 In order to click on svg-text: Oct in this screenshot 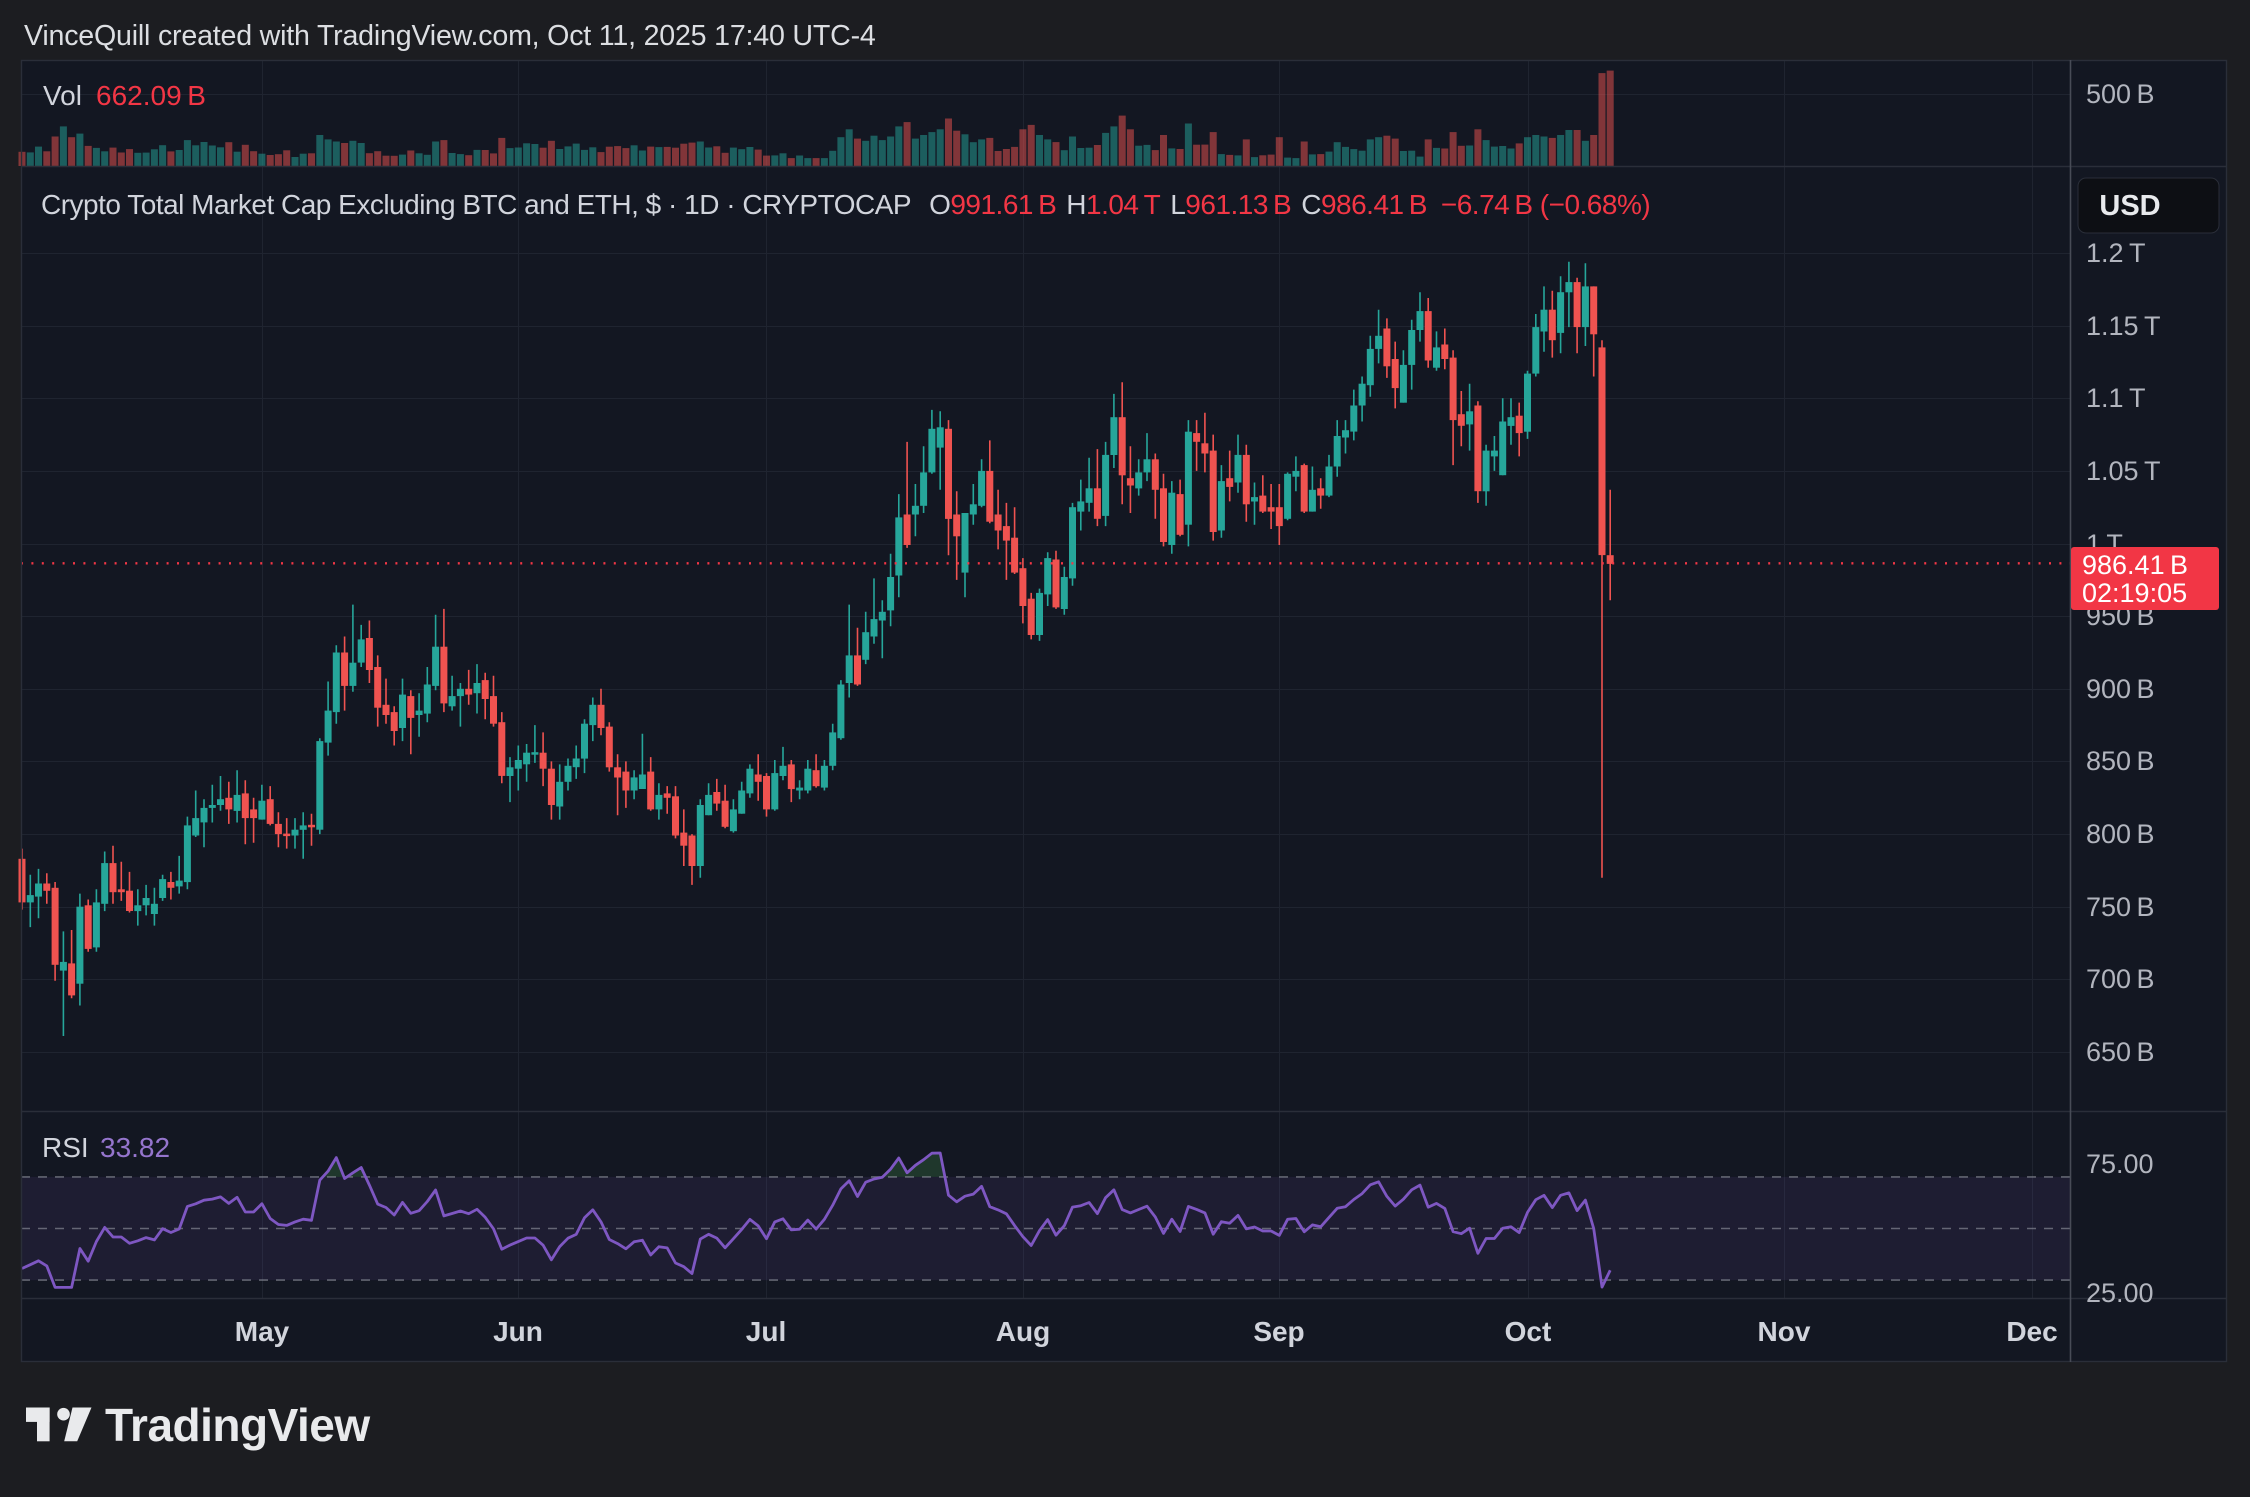, I will do `click(1528, 1331)`.